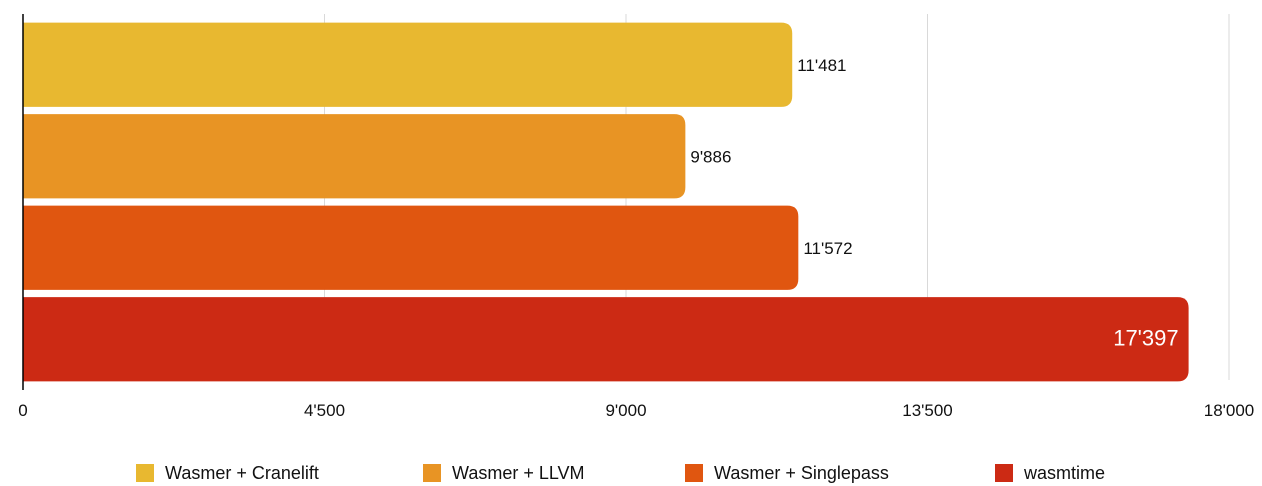 This screenshot has height=486, width=1262. Describe the element at coordinates (411, 247) in the screenshot. I see `bar-wasmer-singlepass` at that location.